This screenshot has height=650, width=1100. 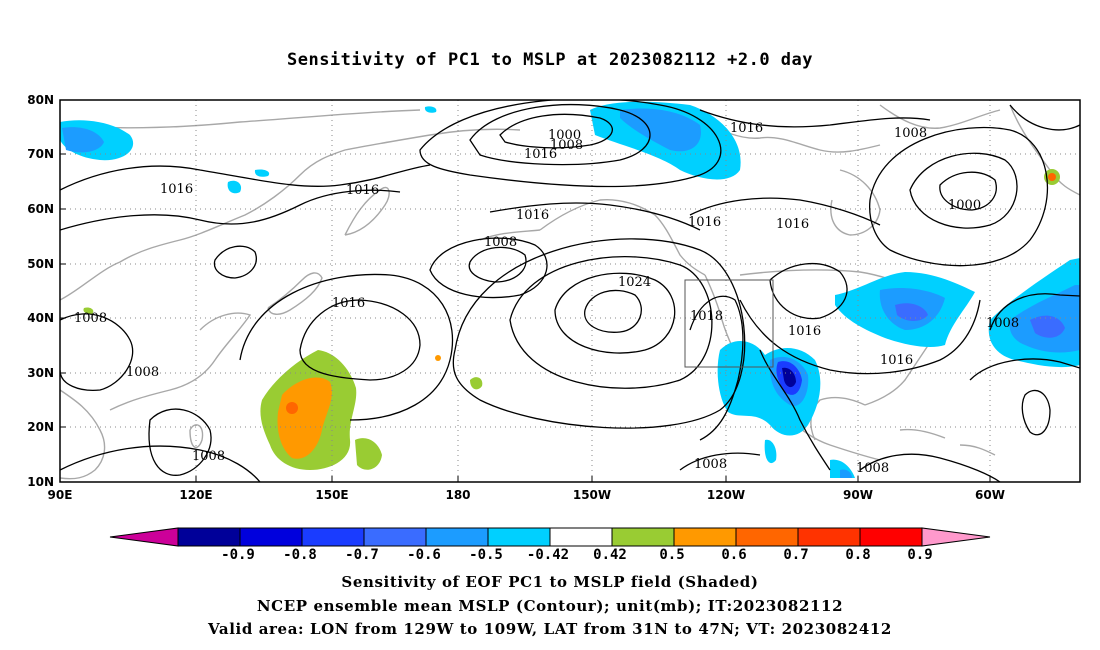 What do you see at coordinates (40, 318) in the screenshot?
I see `lat-label: 40N` at bounding box center [40, 318].